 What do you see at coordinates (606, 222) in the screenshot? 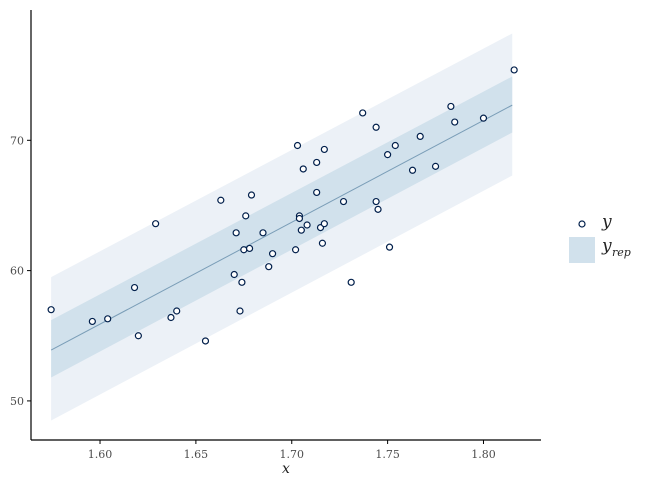
I see `legend-label-y: y` at bounding box center [606, 222].